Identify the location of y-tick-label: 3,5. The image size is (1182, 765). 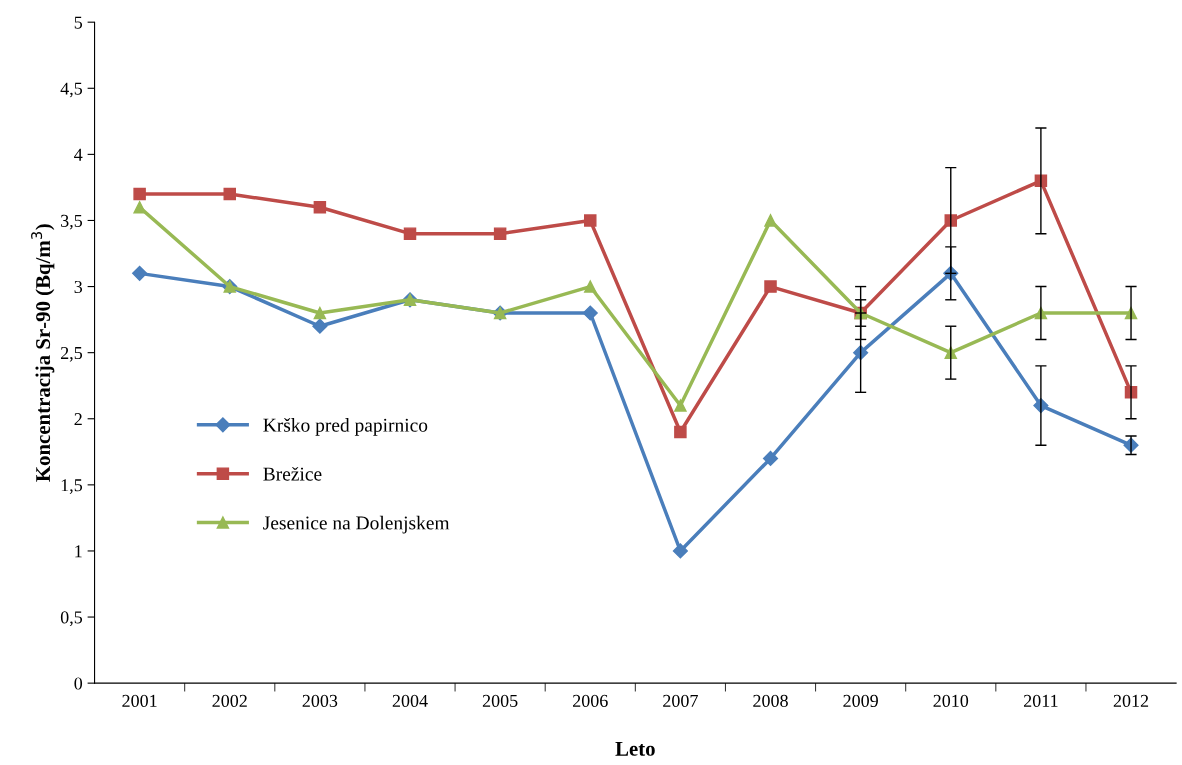
(72, 222).